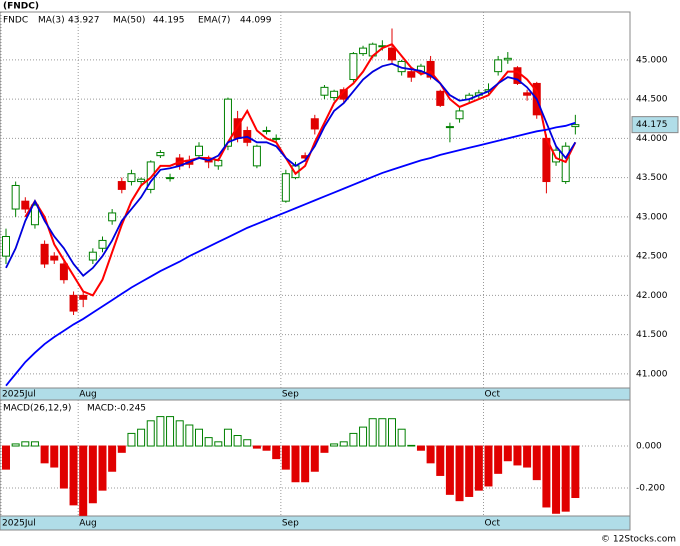  Describe the element at coordinates (256, 21) in the screenshot. I see `legend-value: 44.099` at that location.